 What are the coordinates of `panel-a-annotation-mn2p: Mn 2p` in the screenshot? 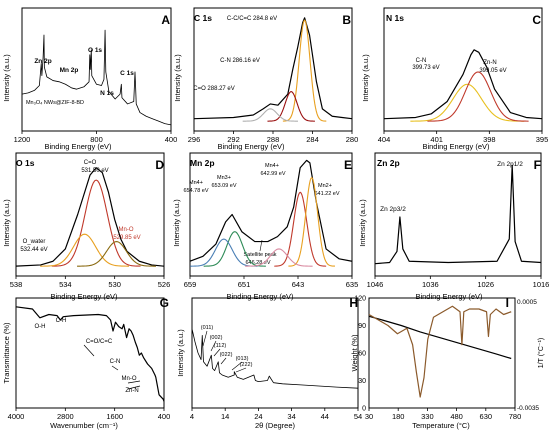 It's located at (69, 70).